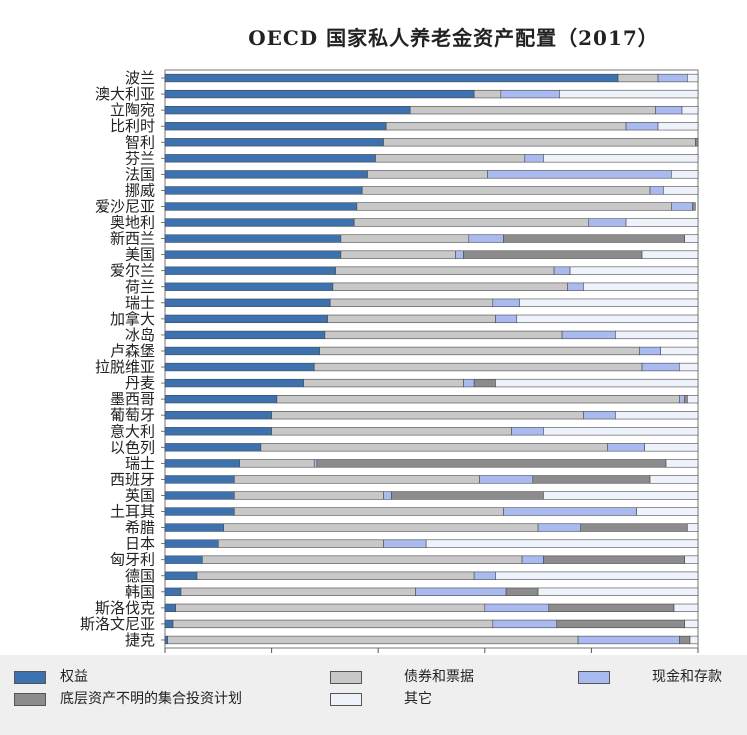 The image size is (747, 735). Describe the element at coordinates (140, 78) in the screenshot. I see `category-label: 波兰` at that location.